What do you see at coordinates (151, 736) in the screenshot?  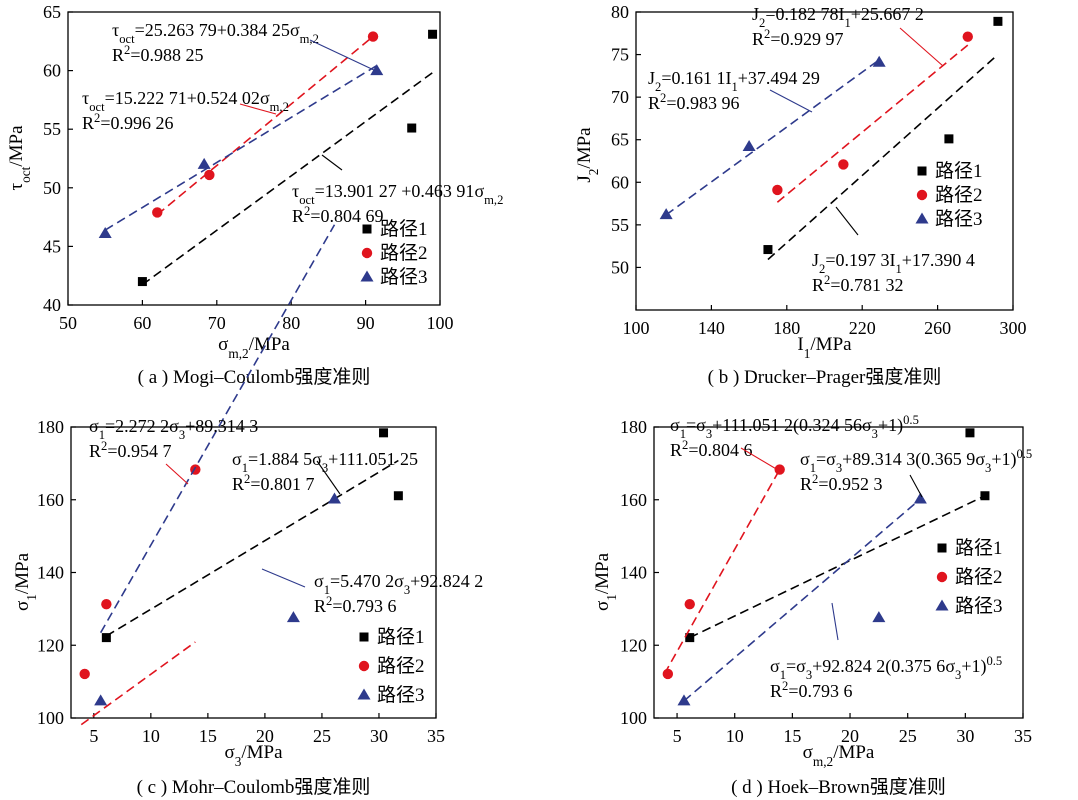 I see `x-tick-label: 10` at bounding box center [151, 736].